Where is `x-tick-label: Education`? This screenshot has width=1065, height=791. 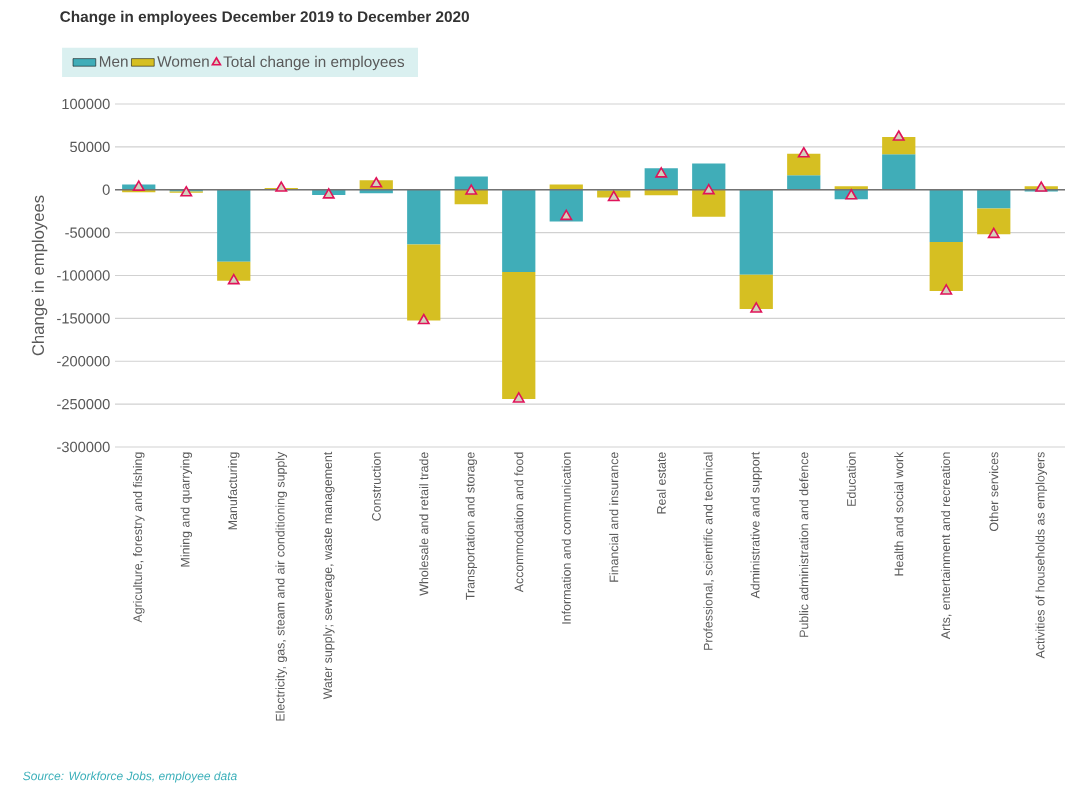
x-tick-label: Education is located at coordinates (851, 479).